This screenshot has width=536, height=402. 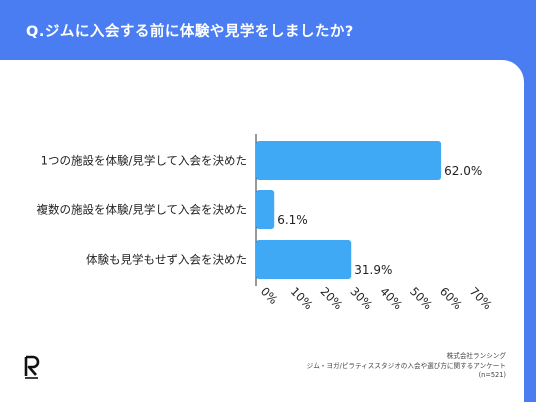 What do you see at coordinates (476, 356) in the screenshot?
I see `source-company: 株式会社ランシング` at bounding box center [476, 356].